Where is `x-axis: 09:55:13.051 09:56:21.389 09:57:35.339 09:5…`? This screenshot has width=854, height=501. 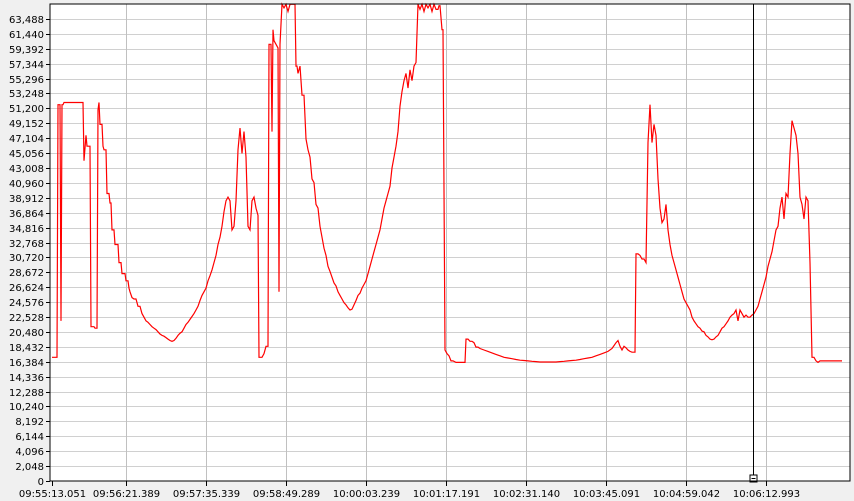
x-axis: 09:55:13.051 09:56:21.389 09:57:35.339 09:5… is located at coordinates (409, 490).